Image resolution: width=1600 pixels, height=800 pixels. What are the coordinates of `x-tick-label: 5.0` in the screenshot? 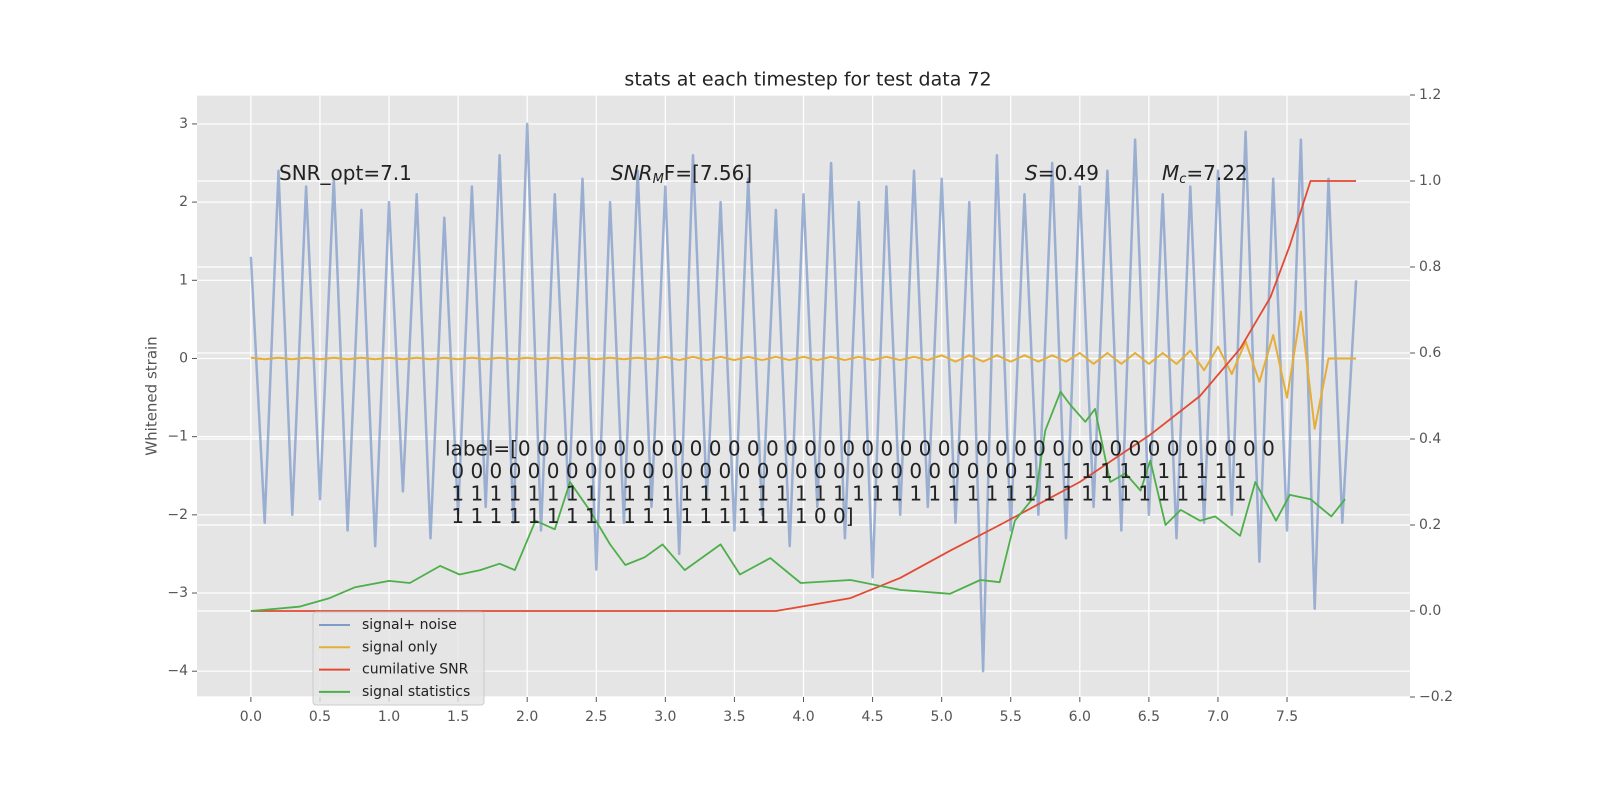 It's located at (942, 717).